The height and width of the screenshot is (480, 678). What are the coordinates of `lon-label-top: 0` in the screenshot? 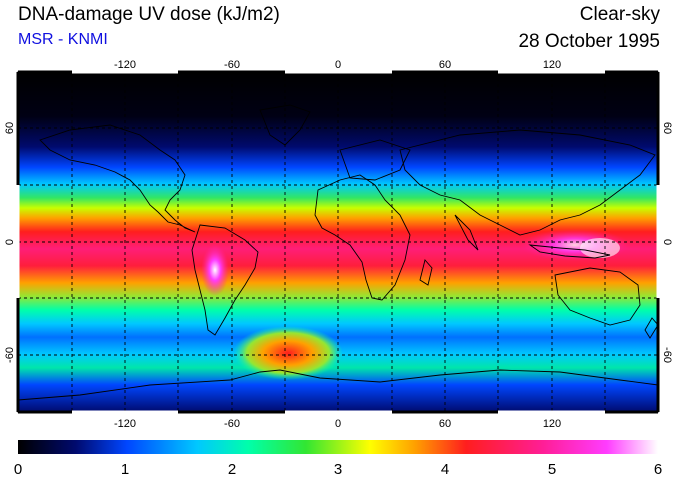 It's located at (338, 65).